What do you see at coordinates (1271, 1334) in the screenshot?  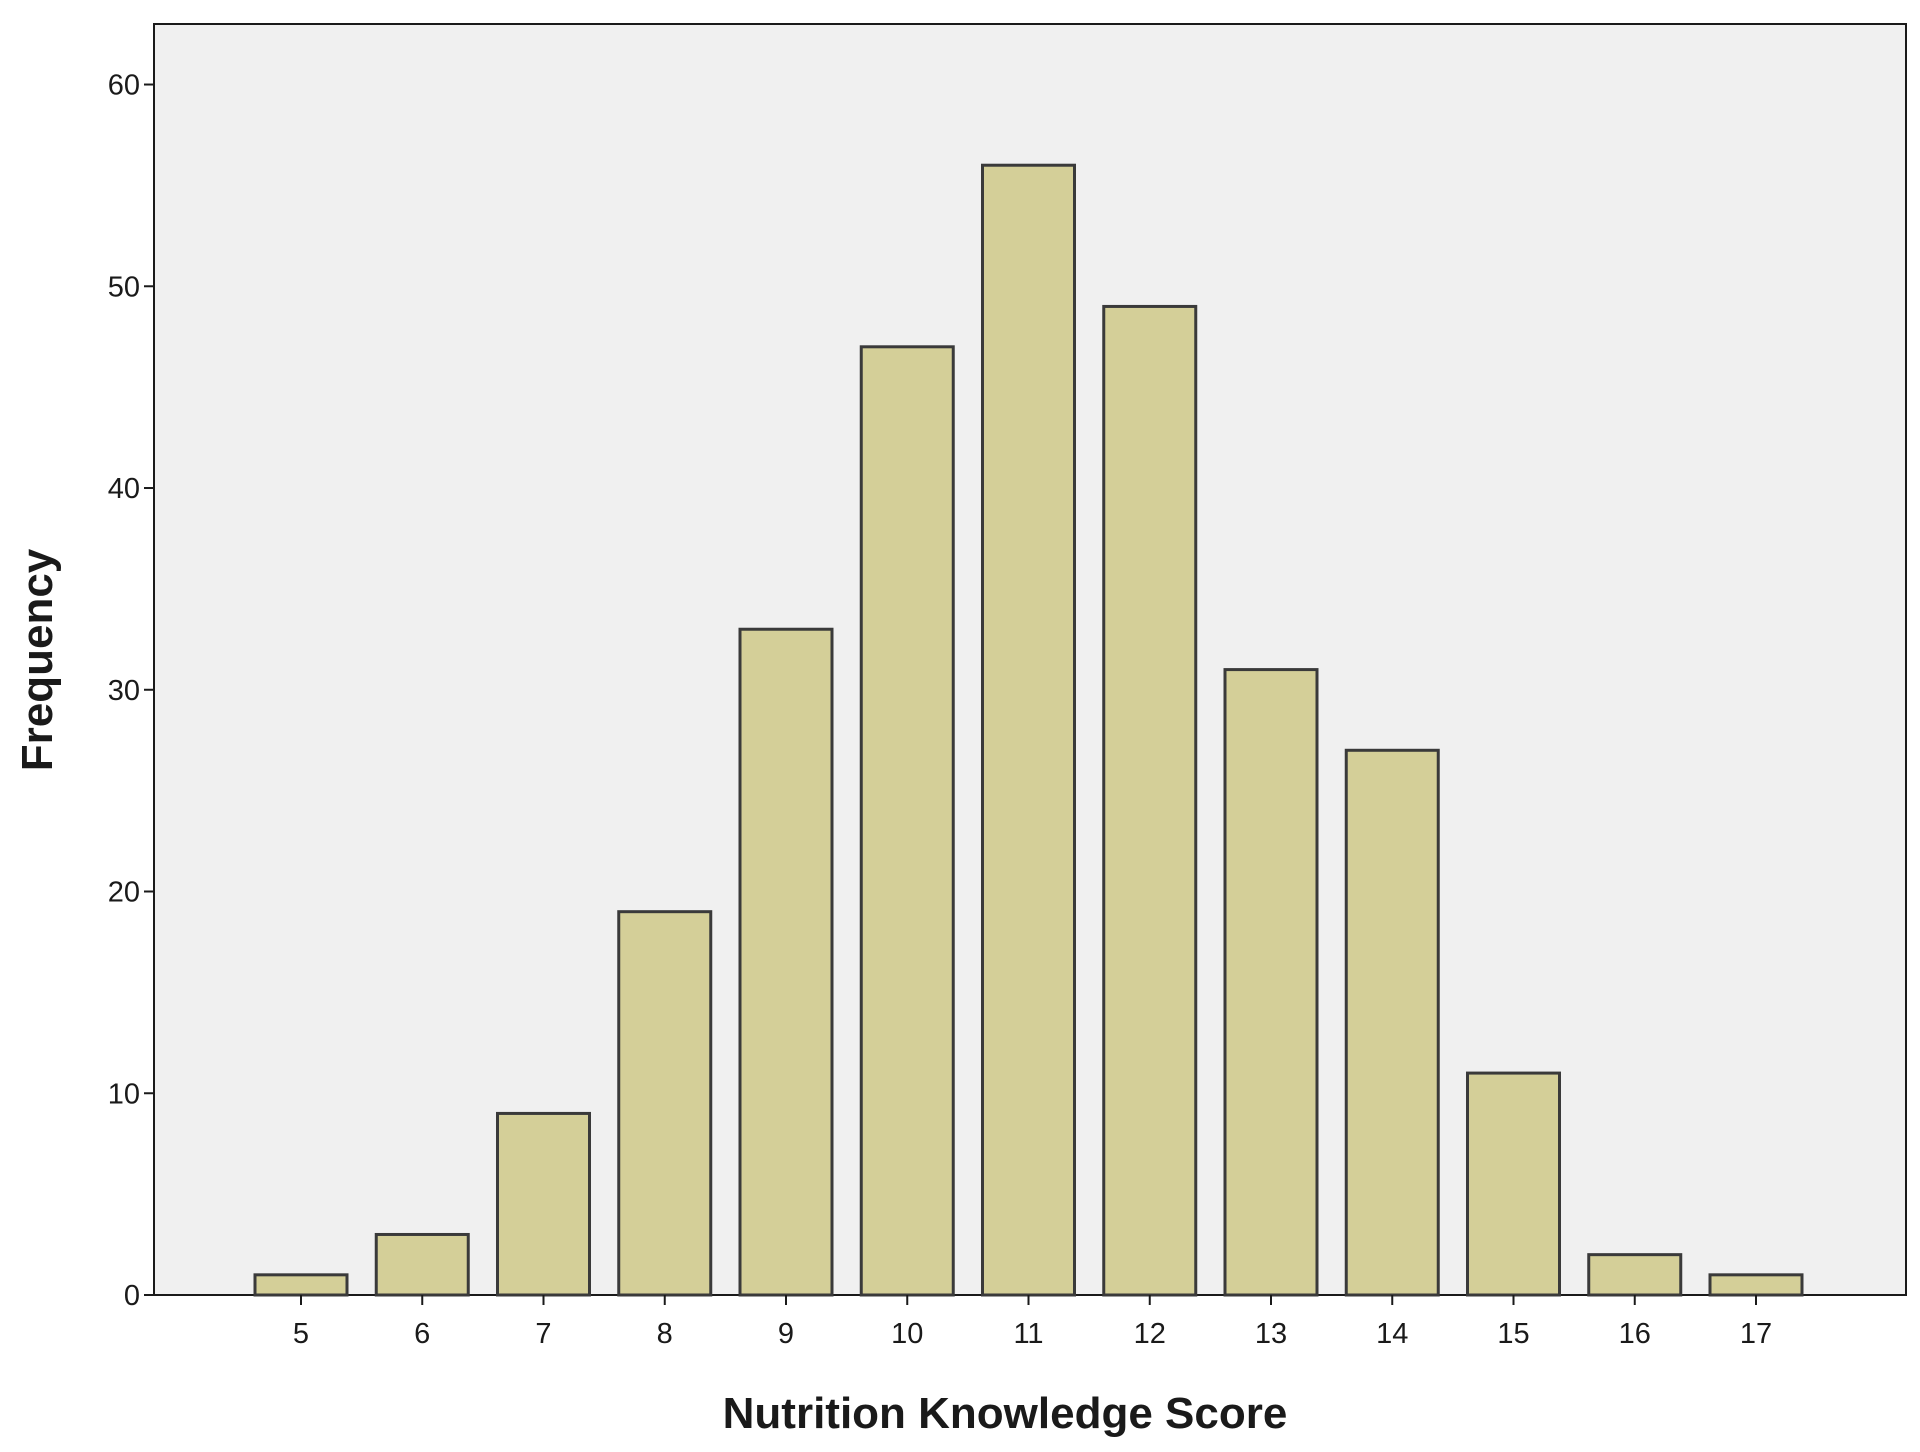 I see `x-tick-label-13: 13` at bounding box center [1271, 1334].